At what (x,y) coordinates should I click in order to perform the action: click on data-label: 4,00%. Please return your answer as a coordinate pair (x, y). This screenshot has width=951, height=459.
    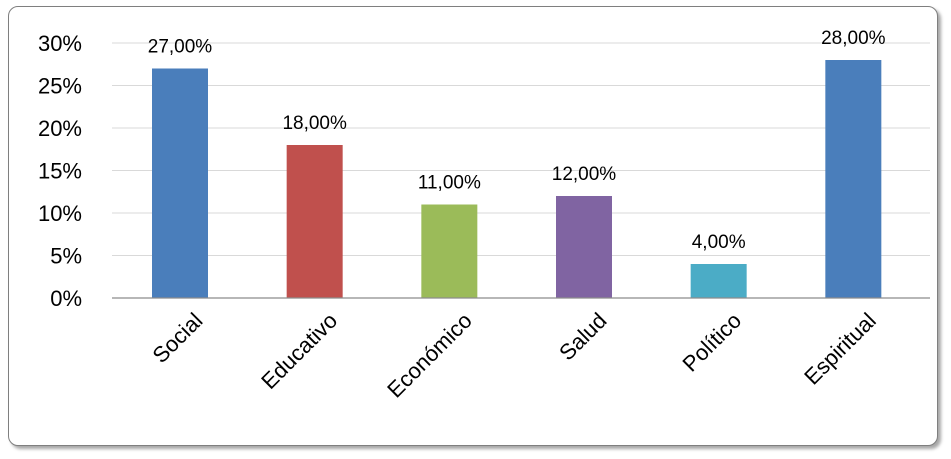
    Looking at the image, I should click on (719, 242).